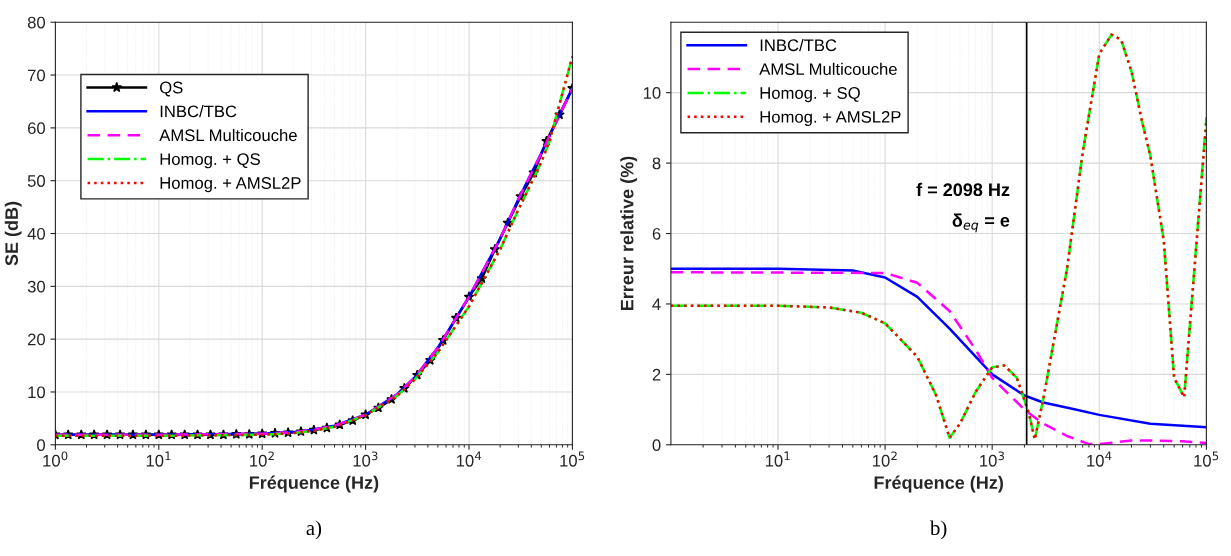 The width and height of the screenshot is (1231, 556). What do you see at coordinates (171, 89) in the screenshot?
I see `legend-label: QS` at bounding box center [171, 89].